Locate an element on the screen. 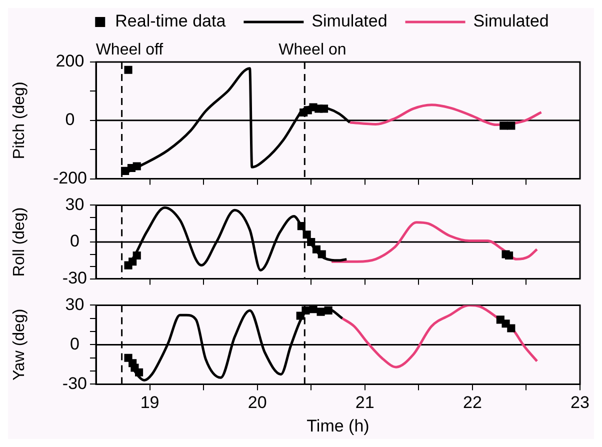 The height and width of the screenshot is (447, 602). y-axis-title: Pitch (deg) is located at coordinates (19, 121).